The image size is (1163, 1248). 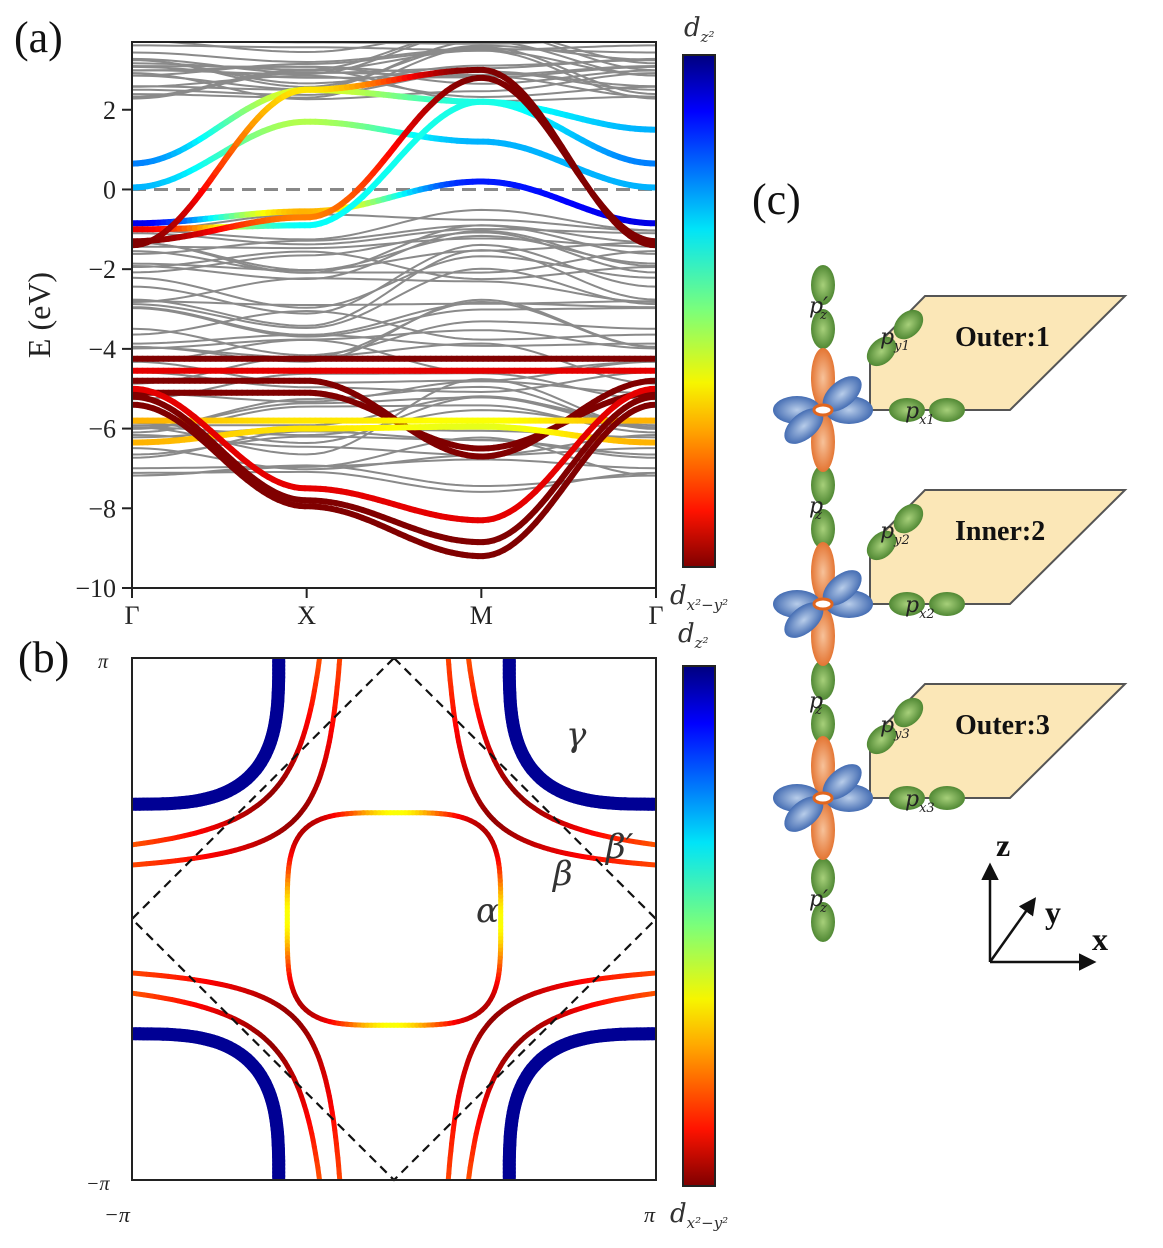 I want to click on y-tick-label: −6, so click(x=102, y=429).